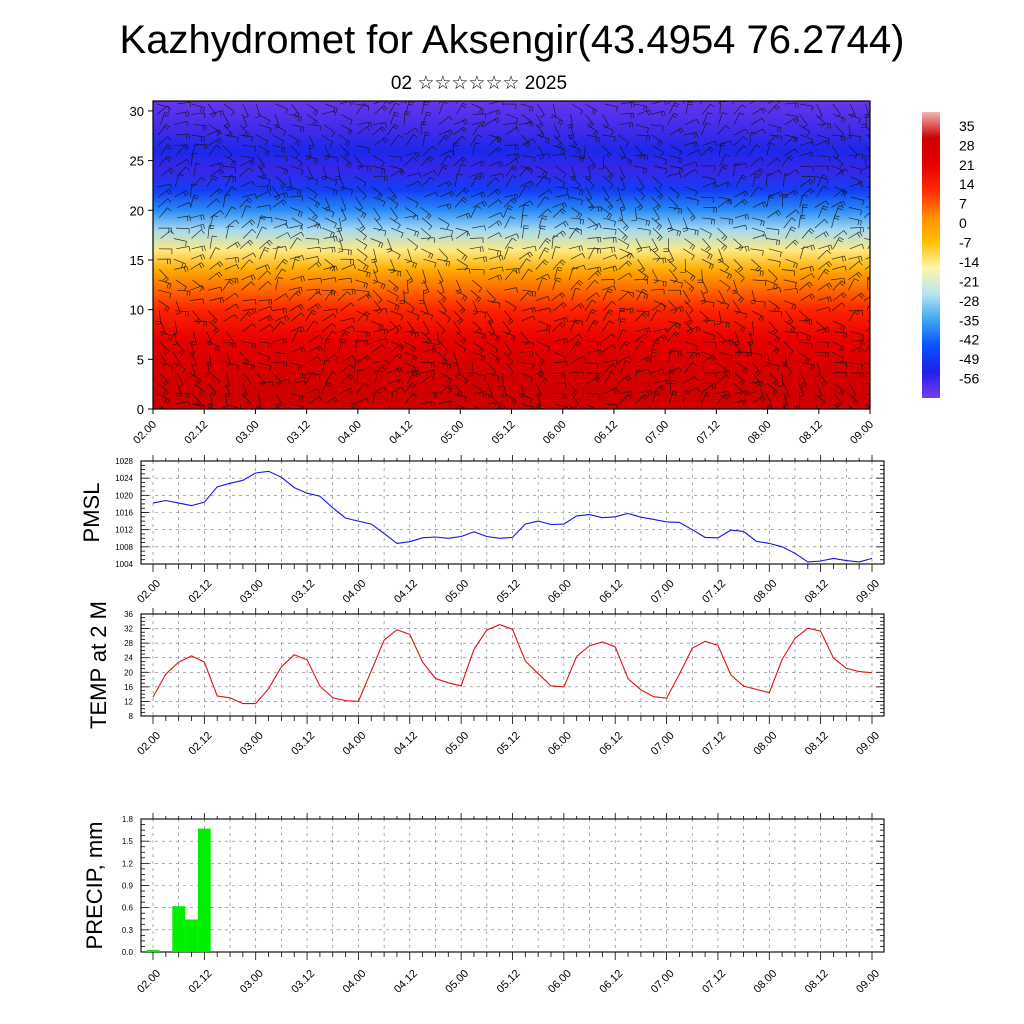 Image resolution: width=1024 pixels, height=1024 pixels. I want to click on temp-2m-series-line, so click(512, 664).